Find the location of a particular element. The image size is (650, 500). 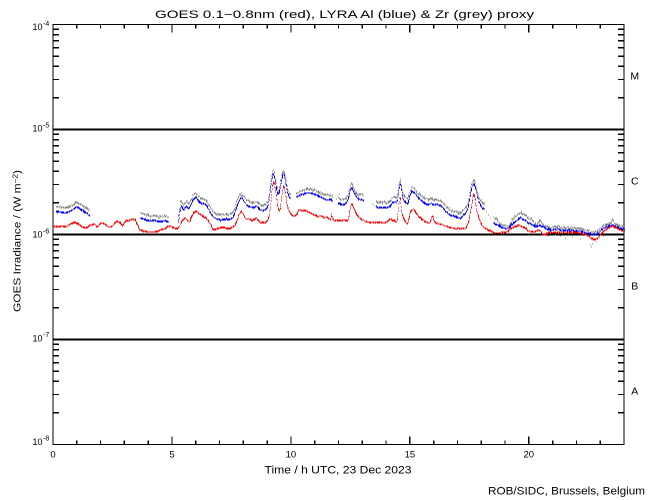

svg-text: 15 is located at coordinates (410, 455).